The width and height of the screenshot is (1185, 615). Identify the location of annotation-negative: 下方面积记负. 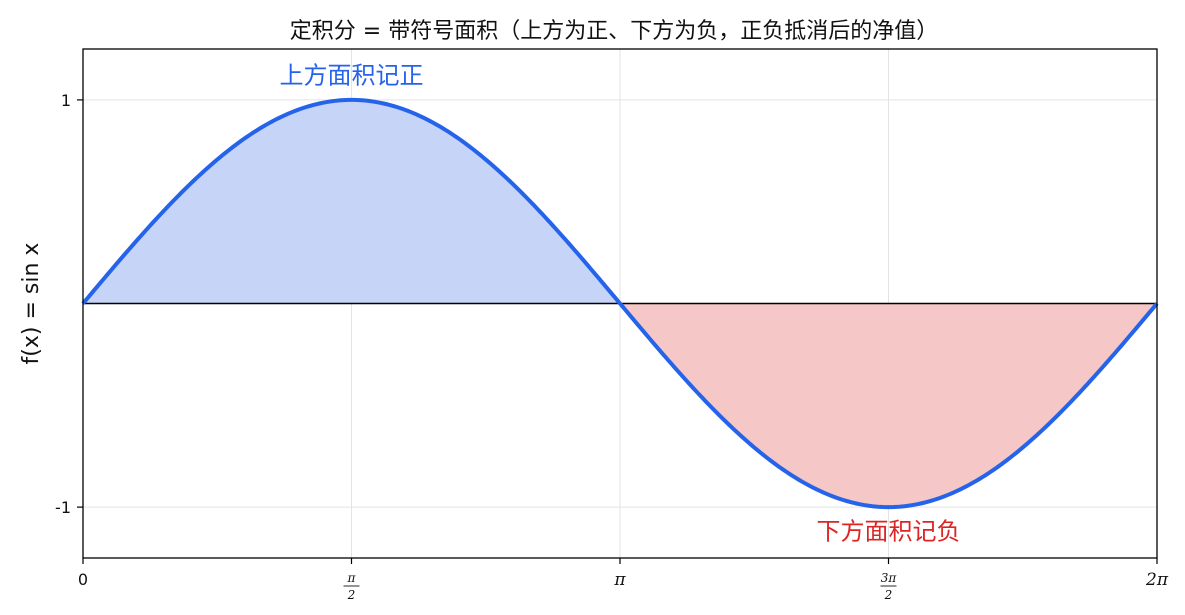
(889, 532).